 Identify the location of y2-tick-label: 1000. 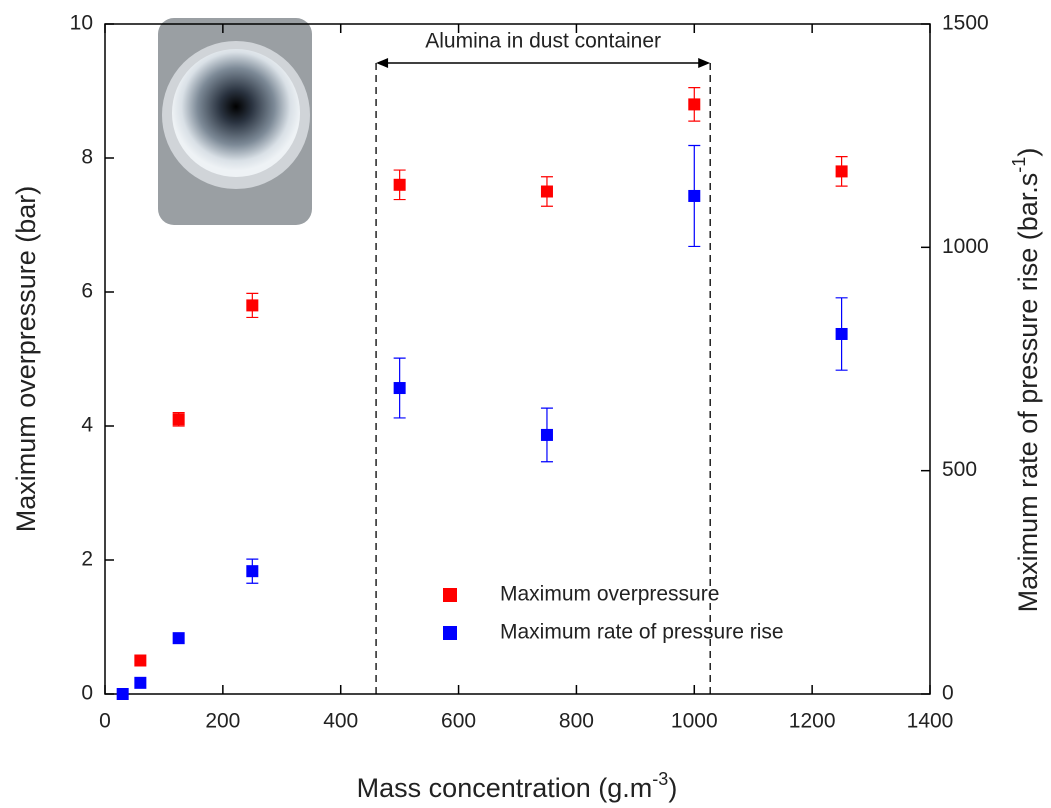
(965, 246).